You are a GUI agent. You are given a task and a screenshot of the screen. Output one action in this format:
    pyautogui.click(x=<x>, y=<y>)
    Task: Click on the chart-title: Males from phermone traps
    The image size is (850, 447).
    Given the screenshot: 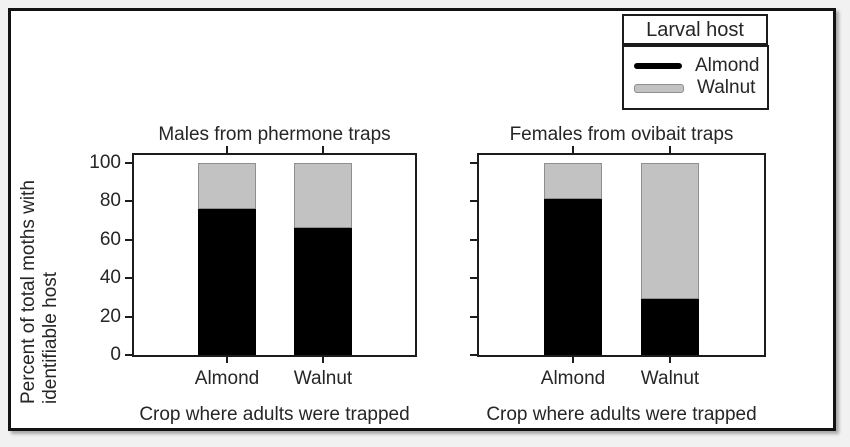 What is the action you would take?
    pyautogui.click(x=274, y=134)
    